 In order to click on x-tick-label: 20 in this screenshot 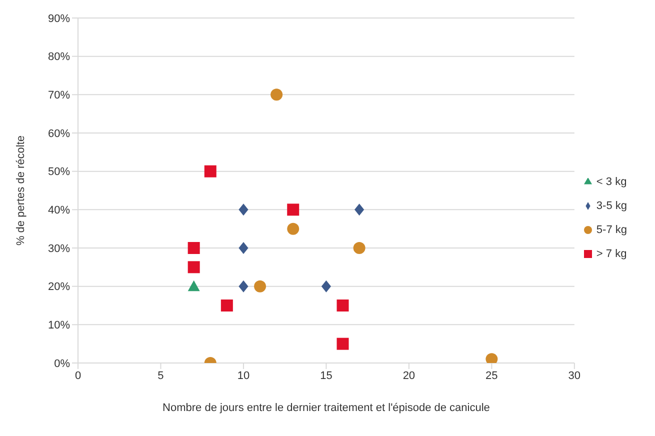, I will do `click(409, 376)`.